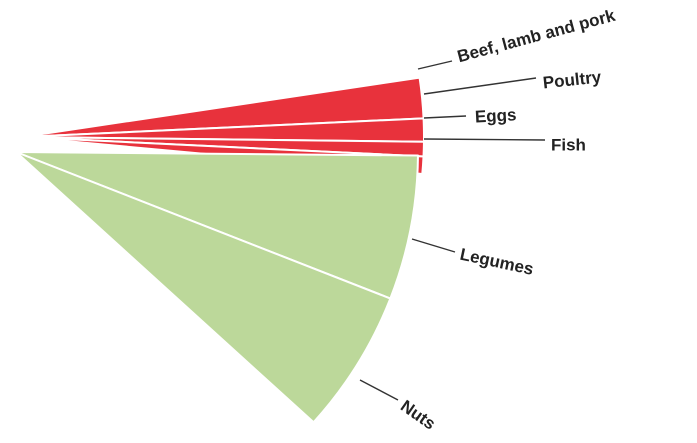 The width and height of the screenshot is (697, 443). Describe the element at coordinates (495, 115) in the screenshot. I see `slice-label: Eggs` at that location.